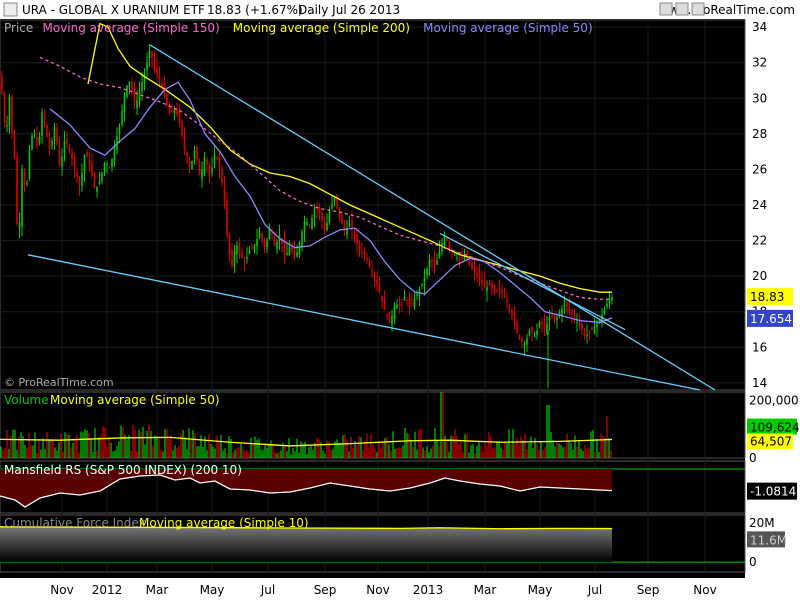  What do you see at coordinates (772, 491) in the screenshot?
I see `mansfield-last-box` at bounding box center [772, 491].